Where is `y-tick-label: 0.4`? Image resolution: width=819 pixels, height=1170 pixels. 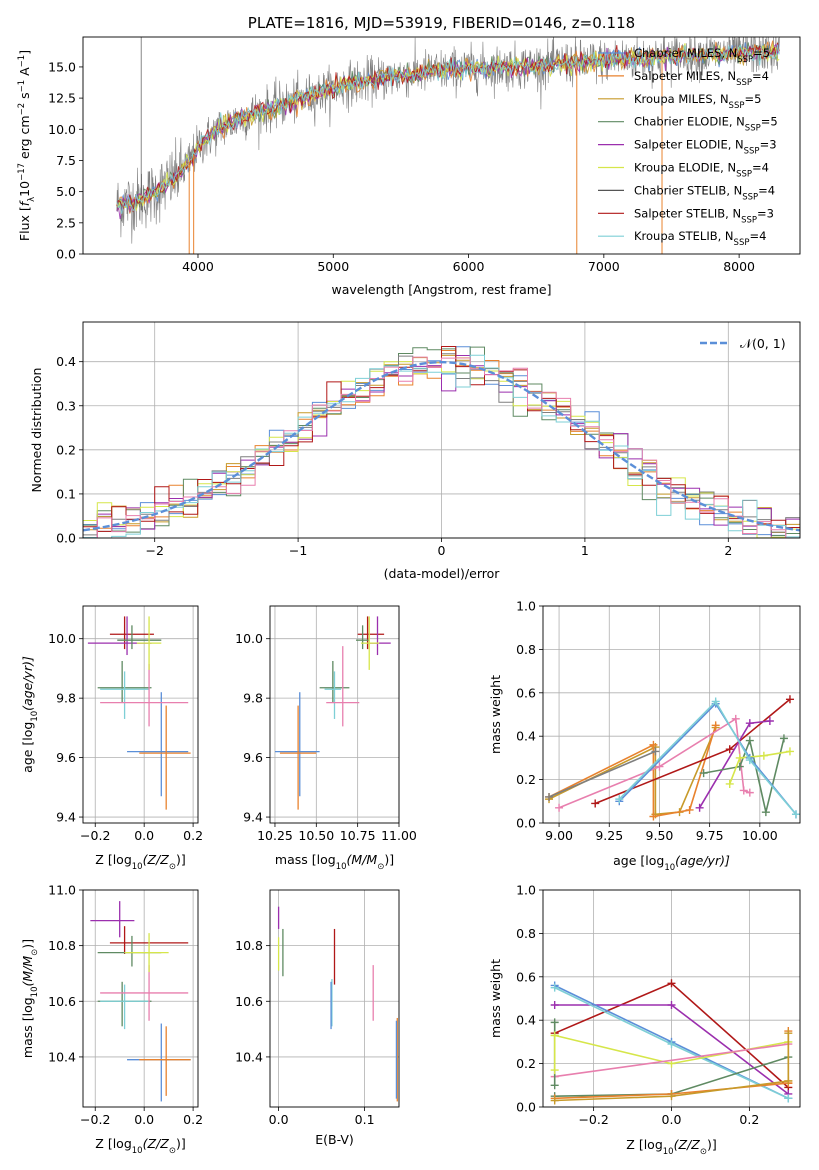 y-tick-label: 0.4 is located at coordinates (526, 1020).